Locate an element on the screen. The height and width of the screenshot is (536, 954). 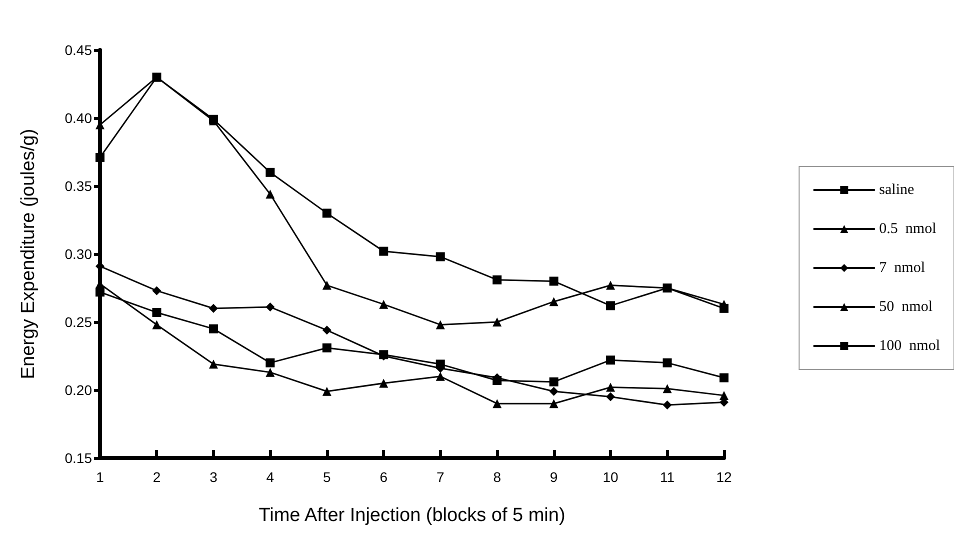
x-tick-label: 9 is located at coordinates (554, 477).